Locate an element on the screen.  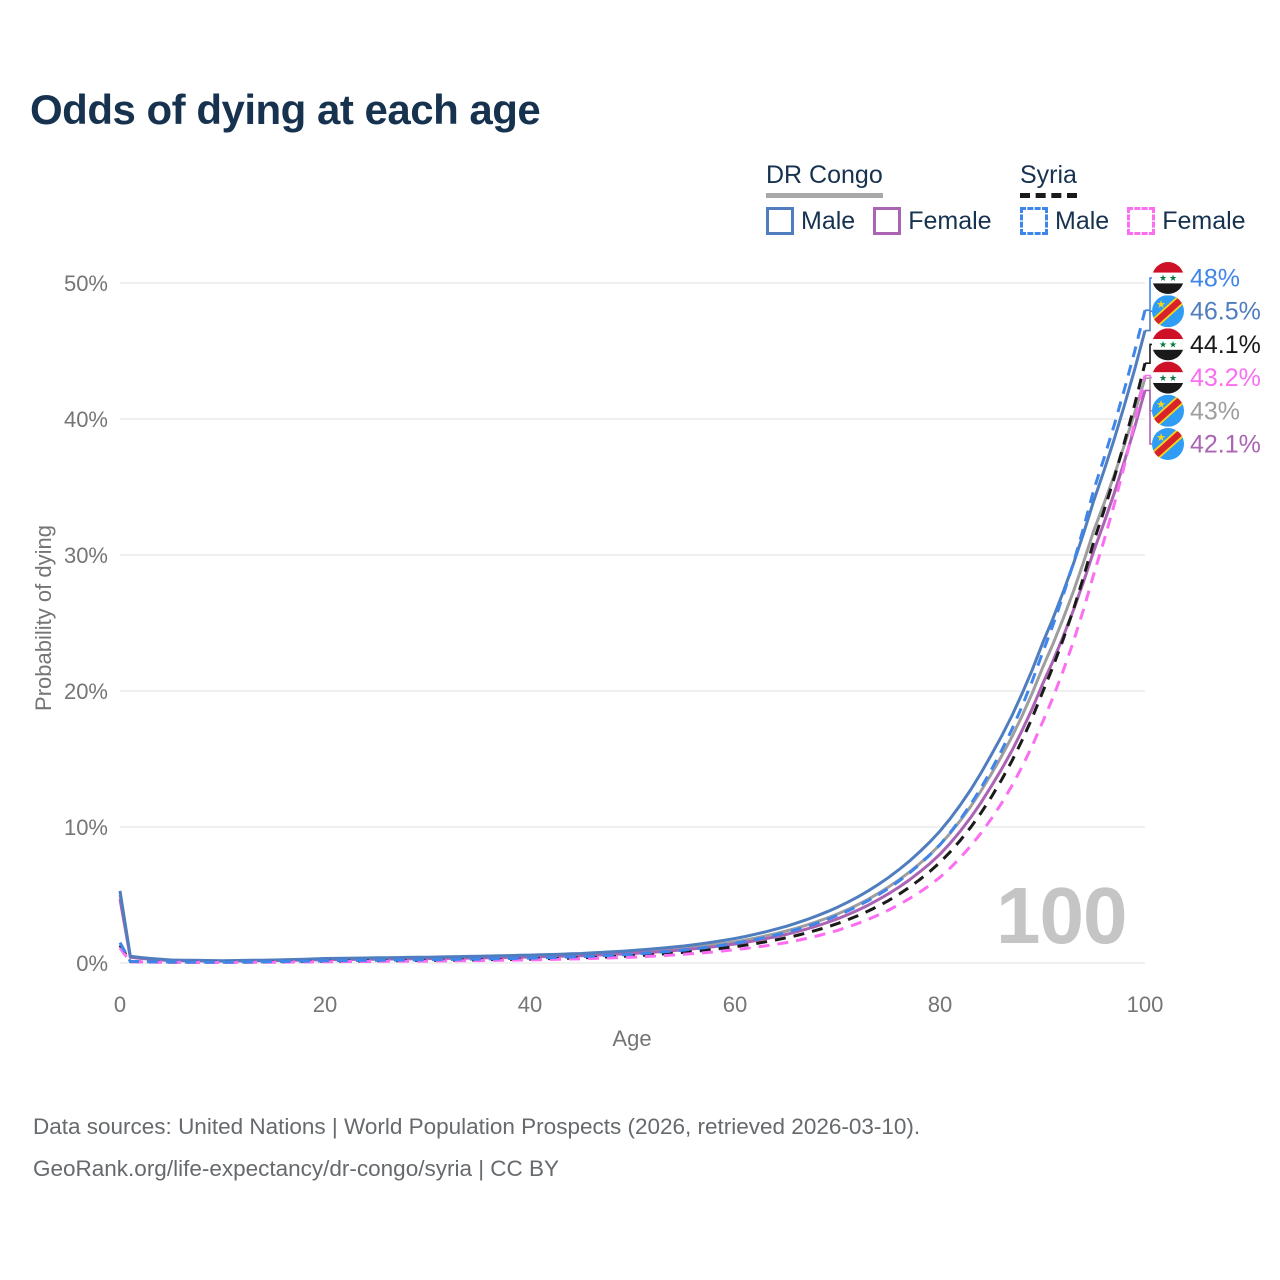
legend-item-syria-male: Male is located at coordinates (1064, 221).